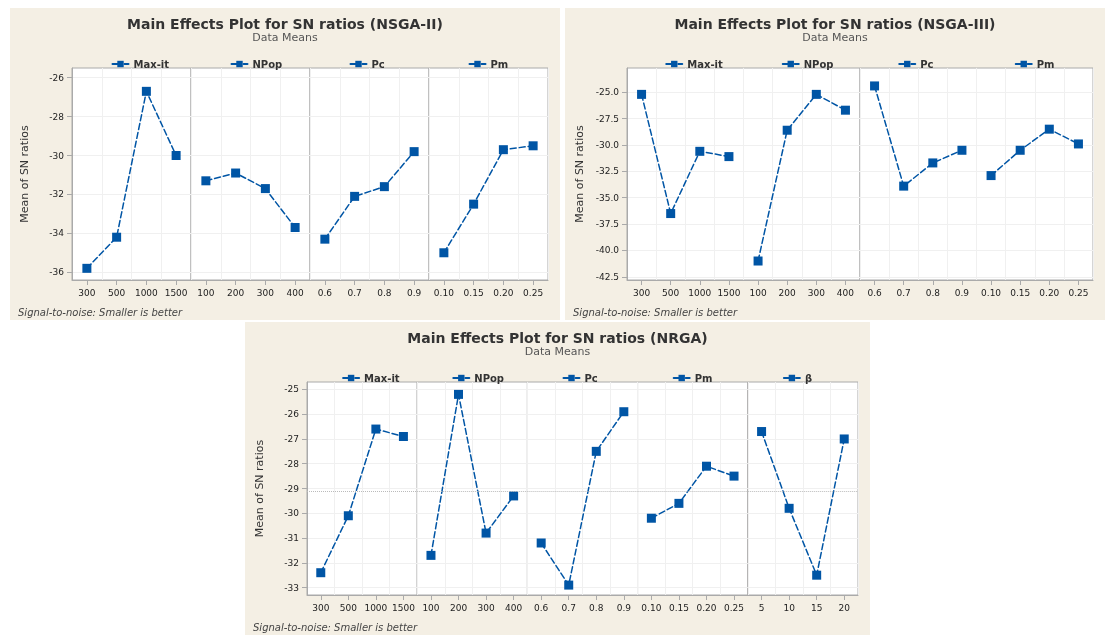  I want to click on y-tick-label: -30.0, so click(607, 144).